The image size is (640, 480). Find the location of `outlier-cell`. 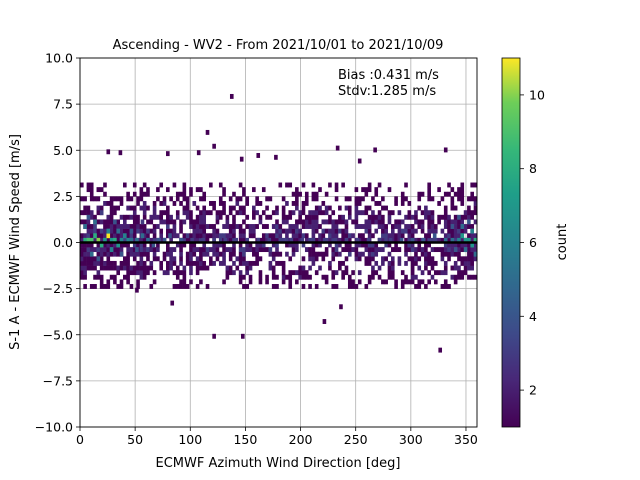

outlier-cell is located at coordinates (276, 157).